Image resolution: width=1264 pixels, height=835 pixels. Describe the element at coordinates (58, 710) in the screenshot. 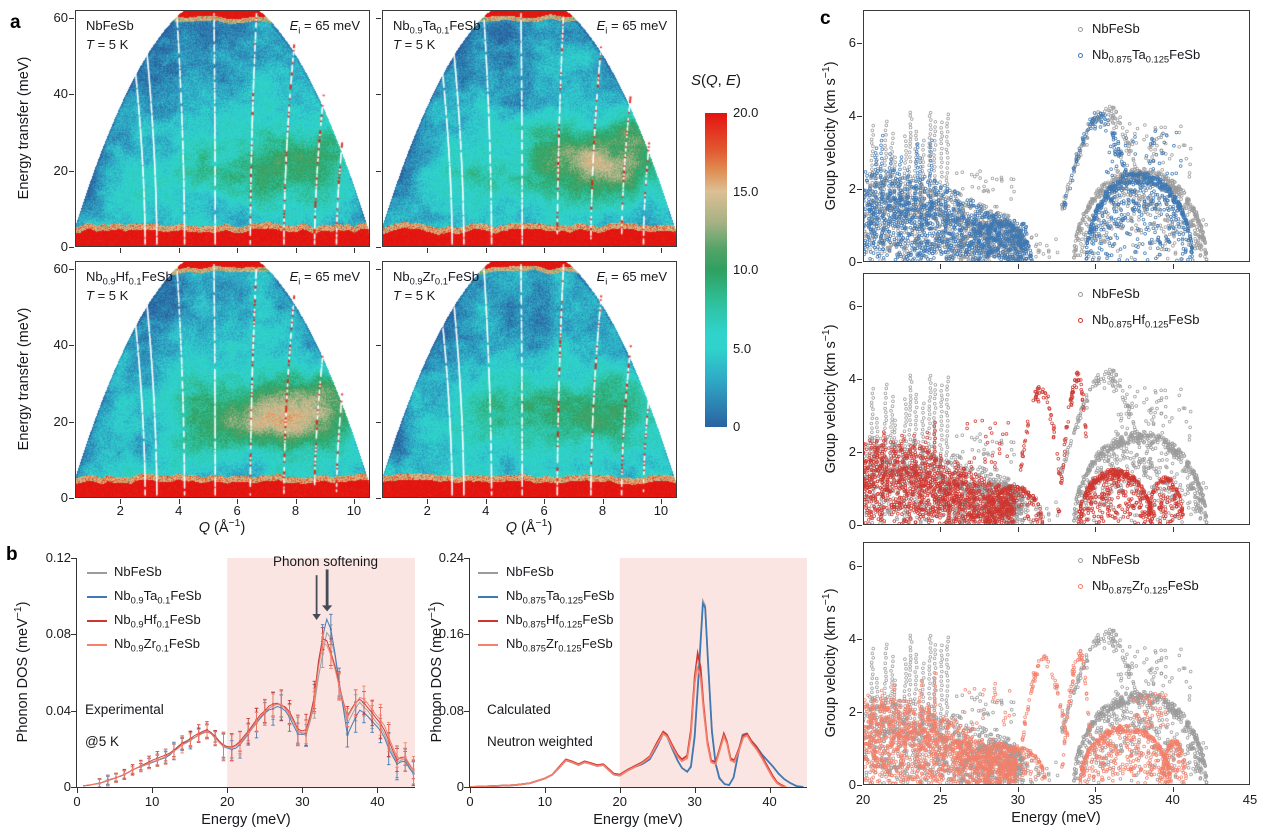

I see `y-tick-label: 0.04` at that location.